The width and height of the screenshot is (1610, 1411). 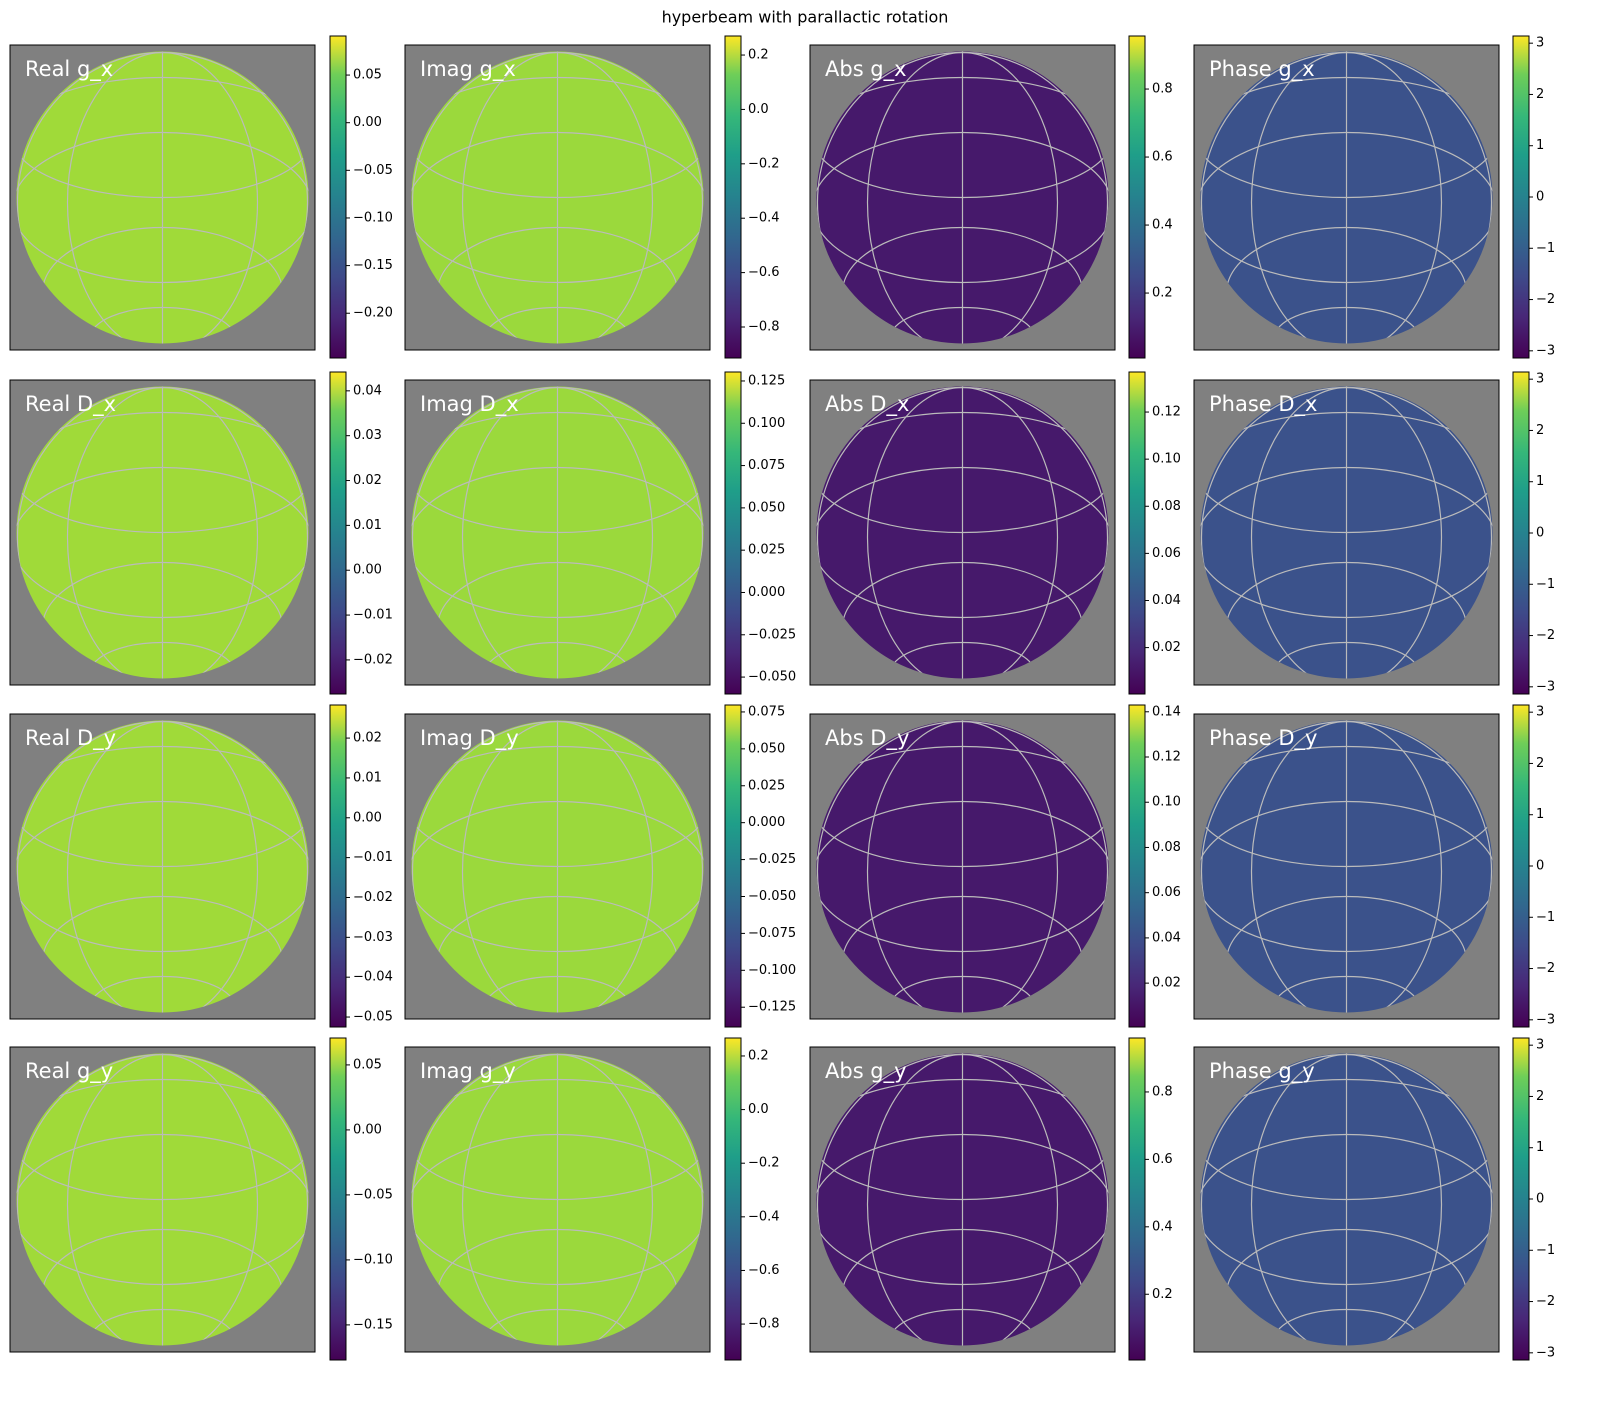 What do you see at coordinates (469, 738) in the screenshot?
I see `panel-label: Imag D_y` at bounding box center [469, 738].